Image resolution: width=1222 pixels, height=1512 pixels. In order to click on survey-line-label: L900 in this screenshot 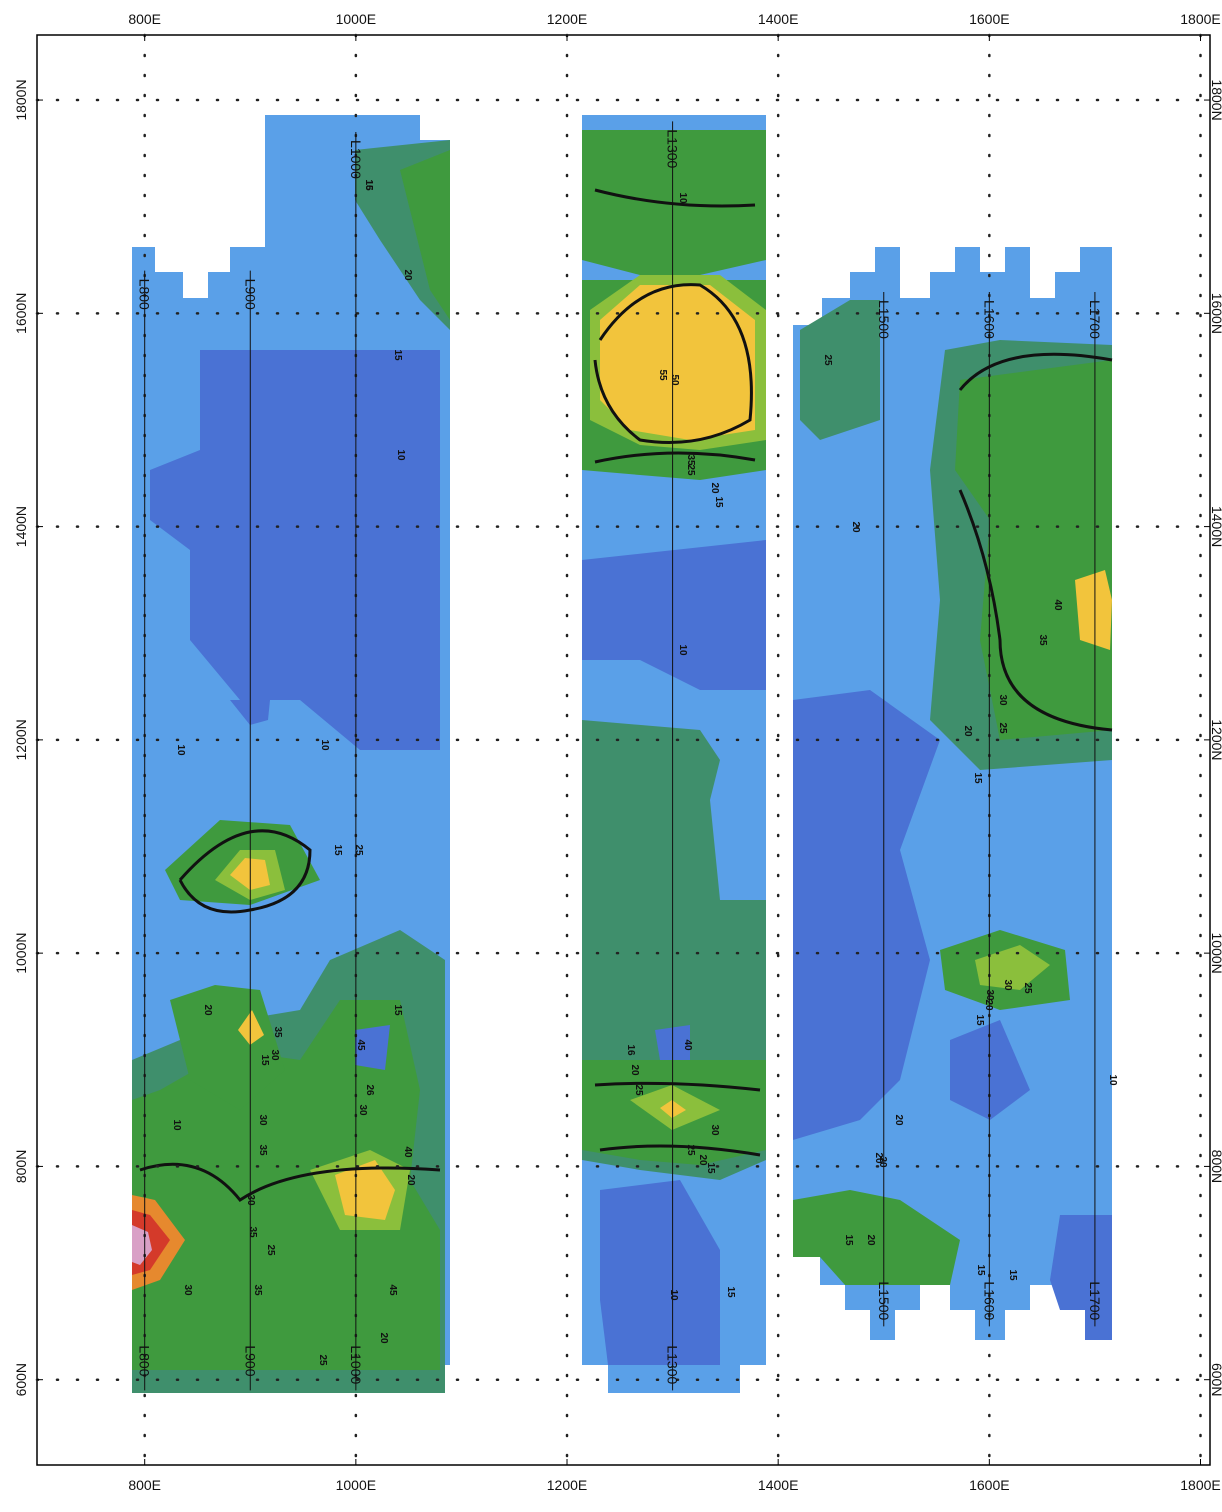, I will do `click(250, 1360)`.